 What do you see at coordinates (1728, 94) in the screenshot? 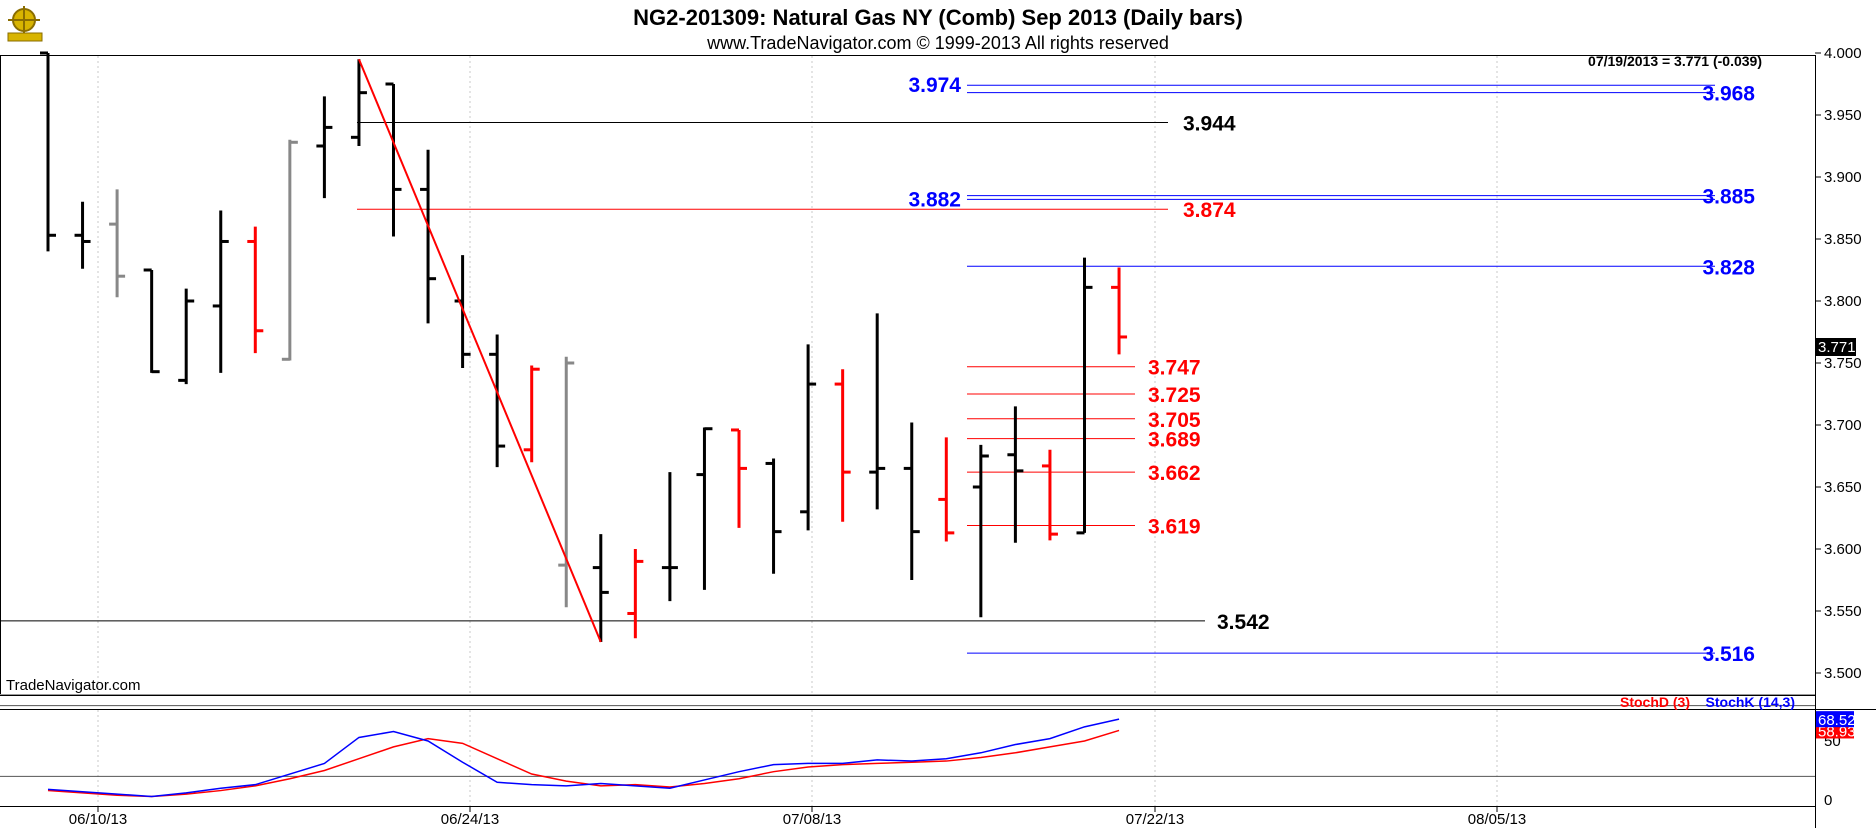
I see `level-label: 3.968` at bounding box center [1728, 94].